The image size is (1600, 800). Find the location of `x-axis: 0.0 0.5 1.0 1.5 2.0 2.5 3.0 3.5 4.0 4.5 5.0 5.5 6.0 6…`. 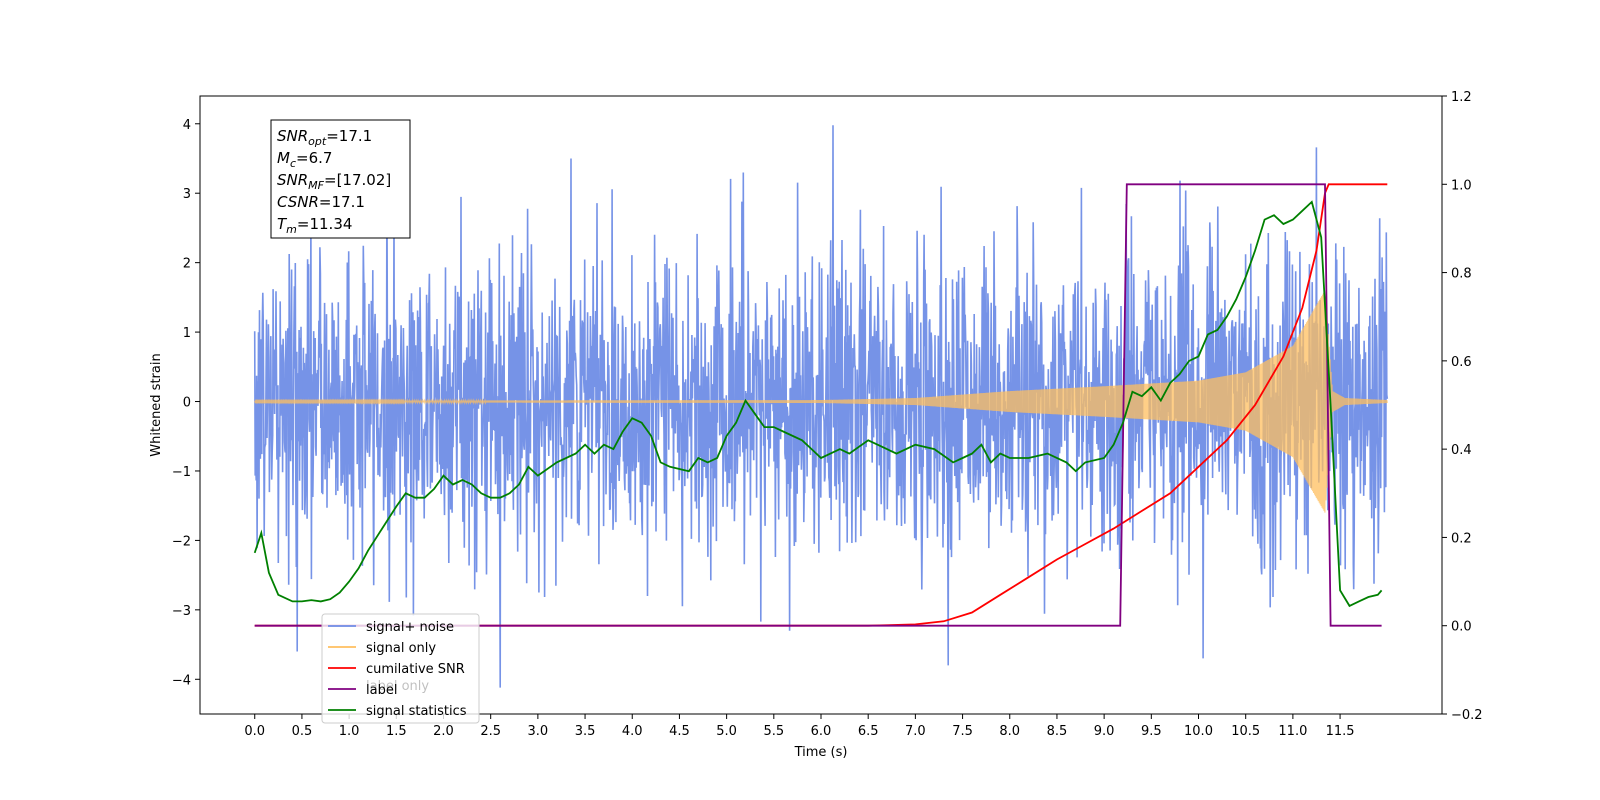

x-axis: 0.0 0.5 1.0 1.5 2.0 2.5 3.0 3.5 4.0 4.5 5.0 5.5 6.0 6… is located at coordinates (799, 726).